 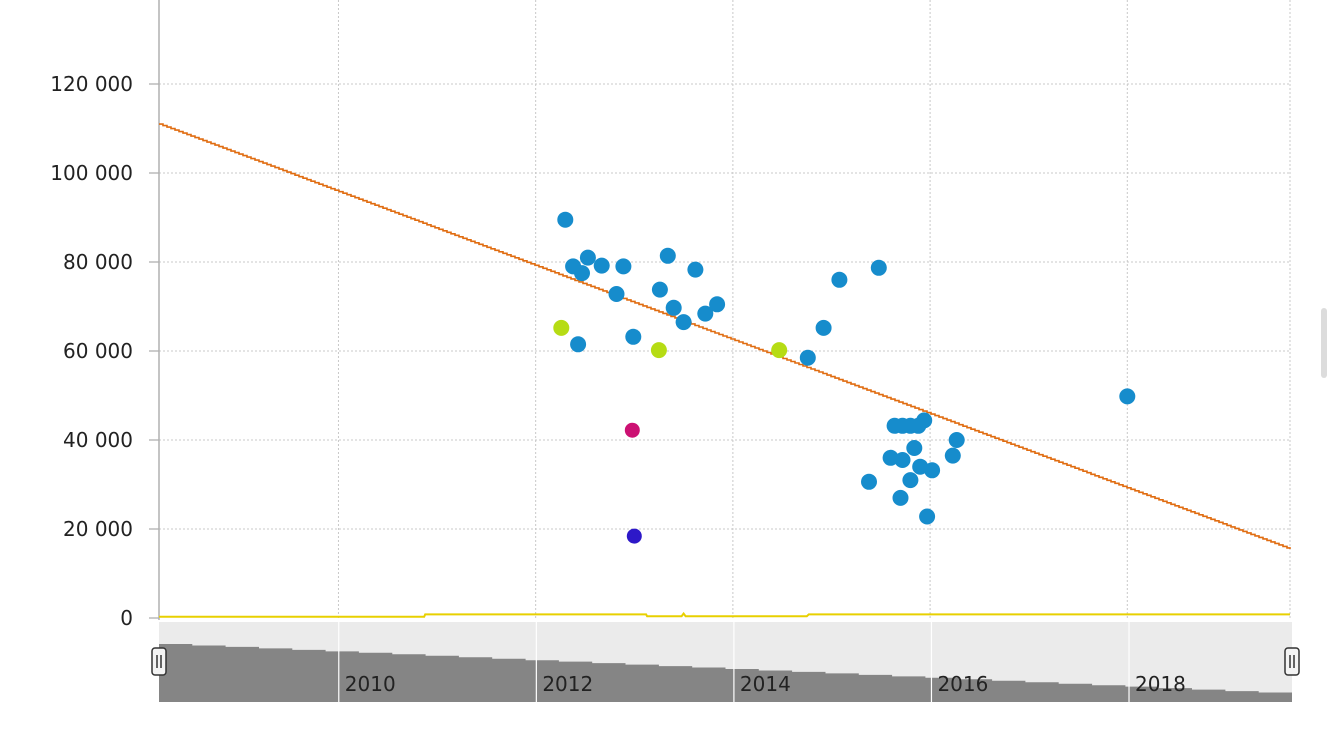 What do you see at coordinates (98, 351) in the screenshot?
I see `y-tick-label: 60 000` at bounding box center [98, 351].